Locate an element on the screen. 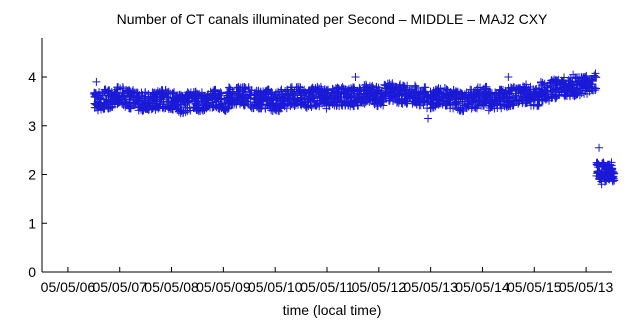 The image size is (634, 321). x-tick-label: 05/05/15 is located at coordinates (534, 287).